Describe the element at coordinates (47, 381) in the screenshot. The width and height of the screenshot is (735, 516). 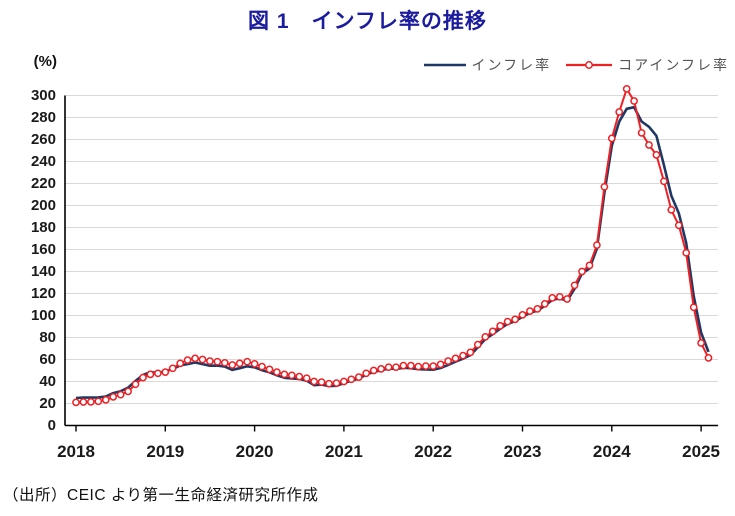
I see `y-tick-label: 40` at that location.